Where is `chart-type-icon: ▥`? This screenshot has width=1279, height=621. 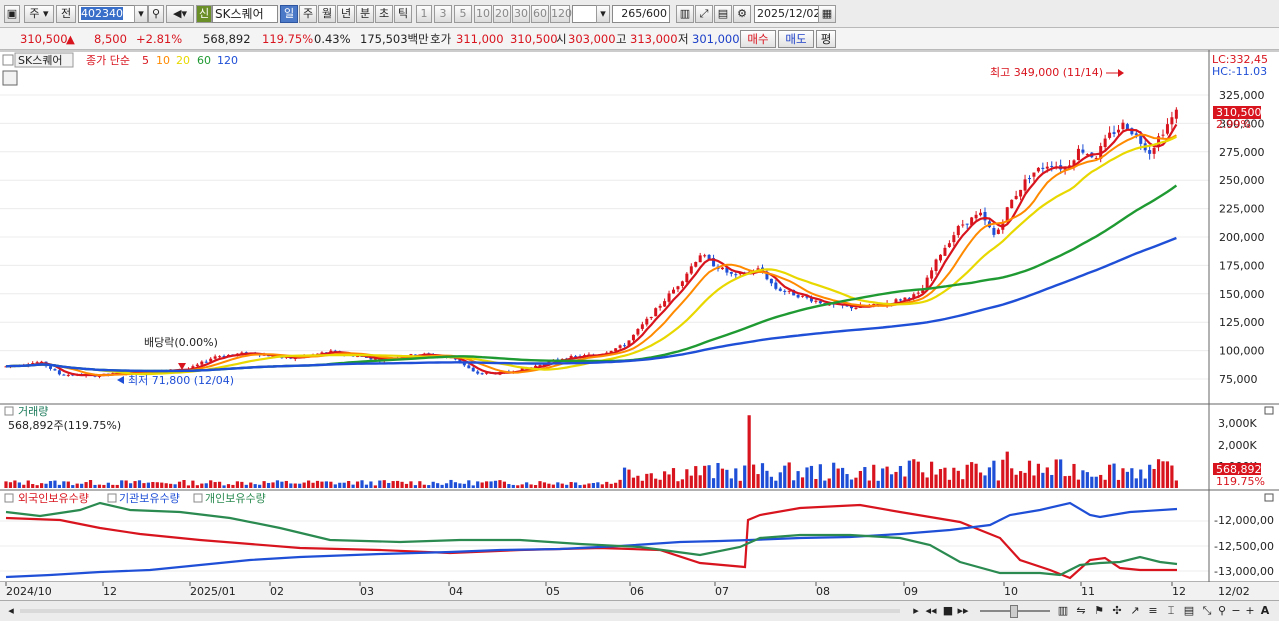 chart-type-icon: ▥ is located at coordinates (1063, 610).